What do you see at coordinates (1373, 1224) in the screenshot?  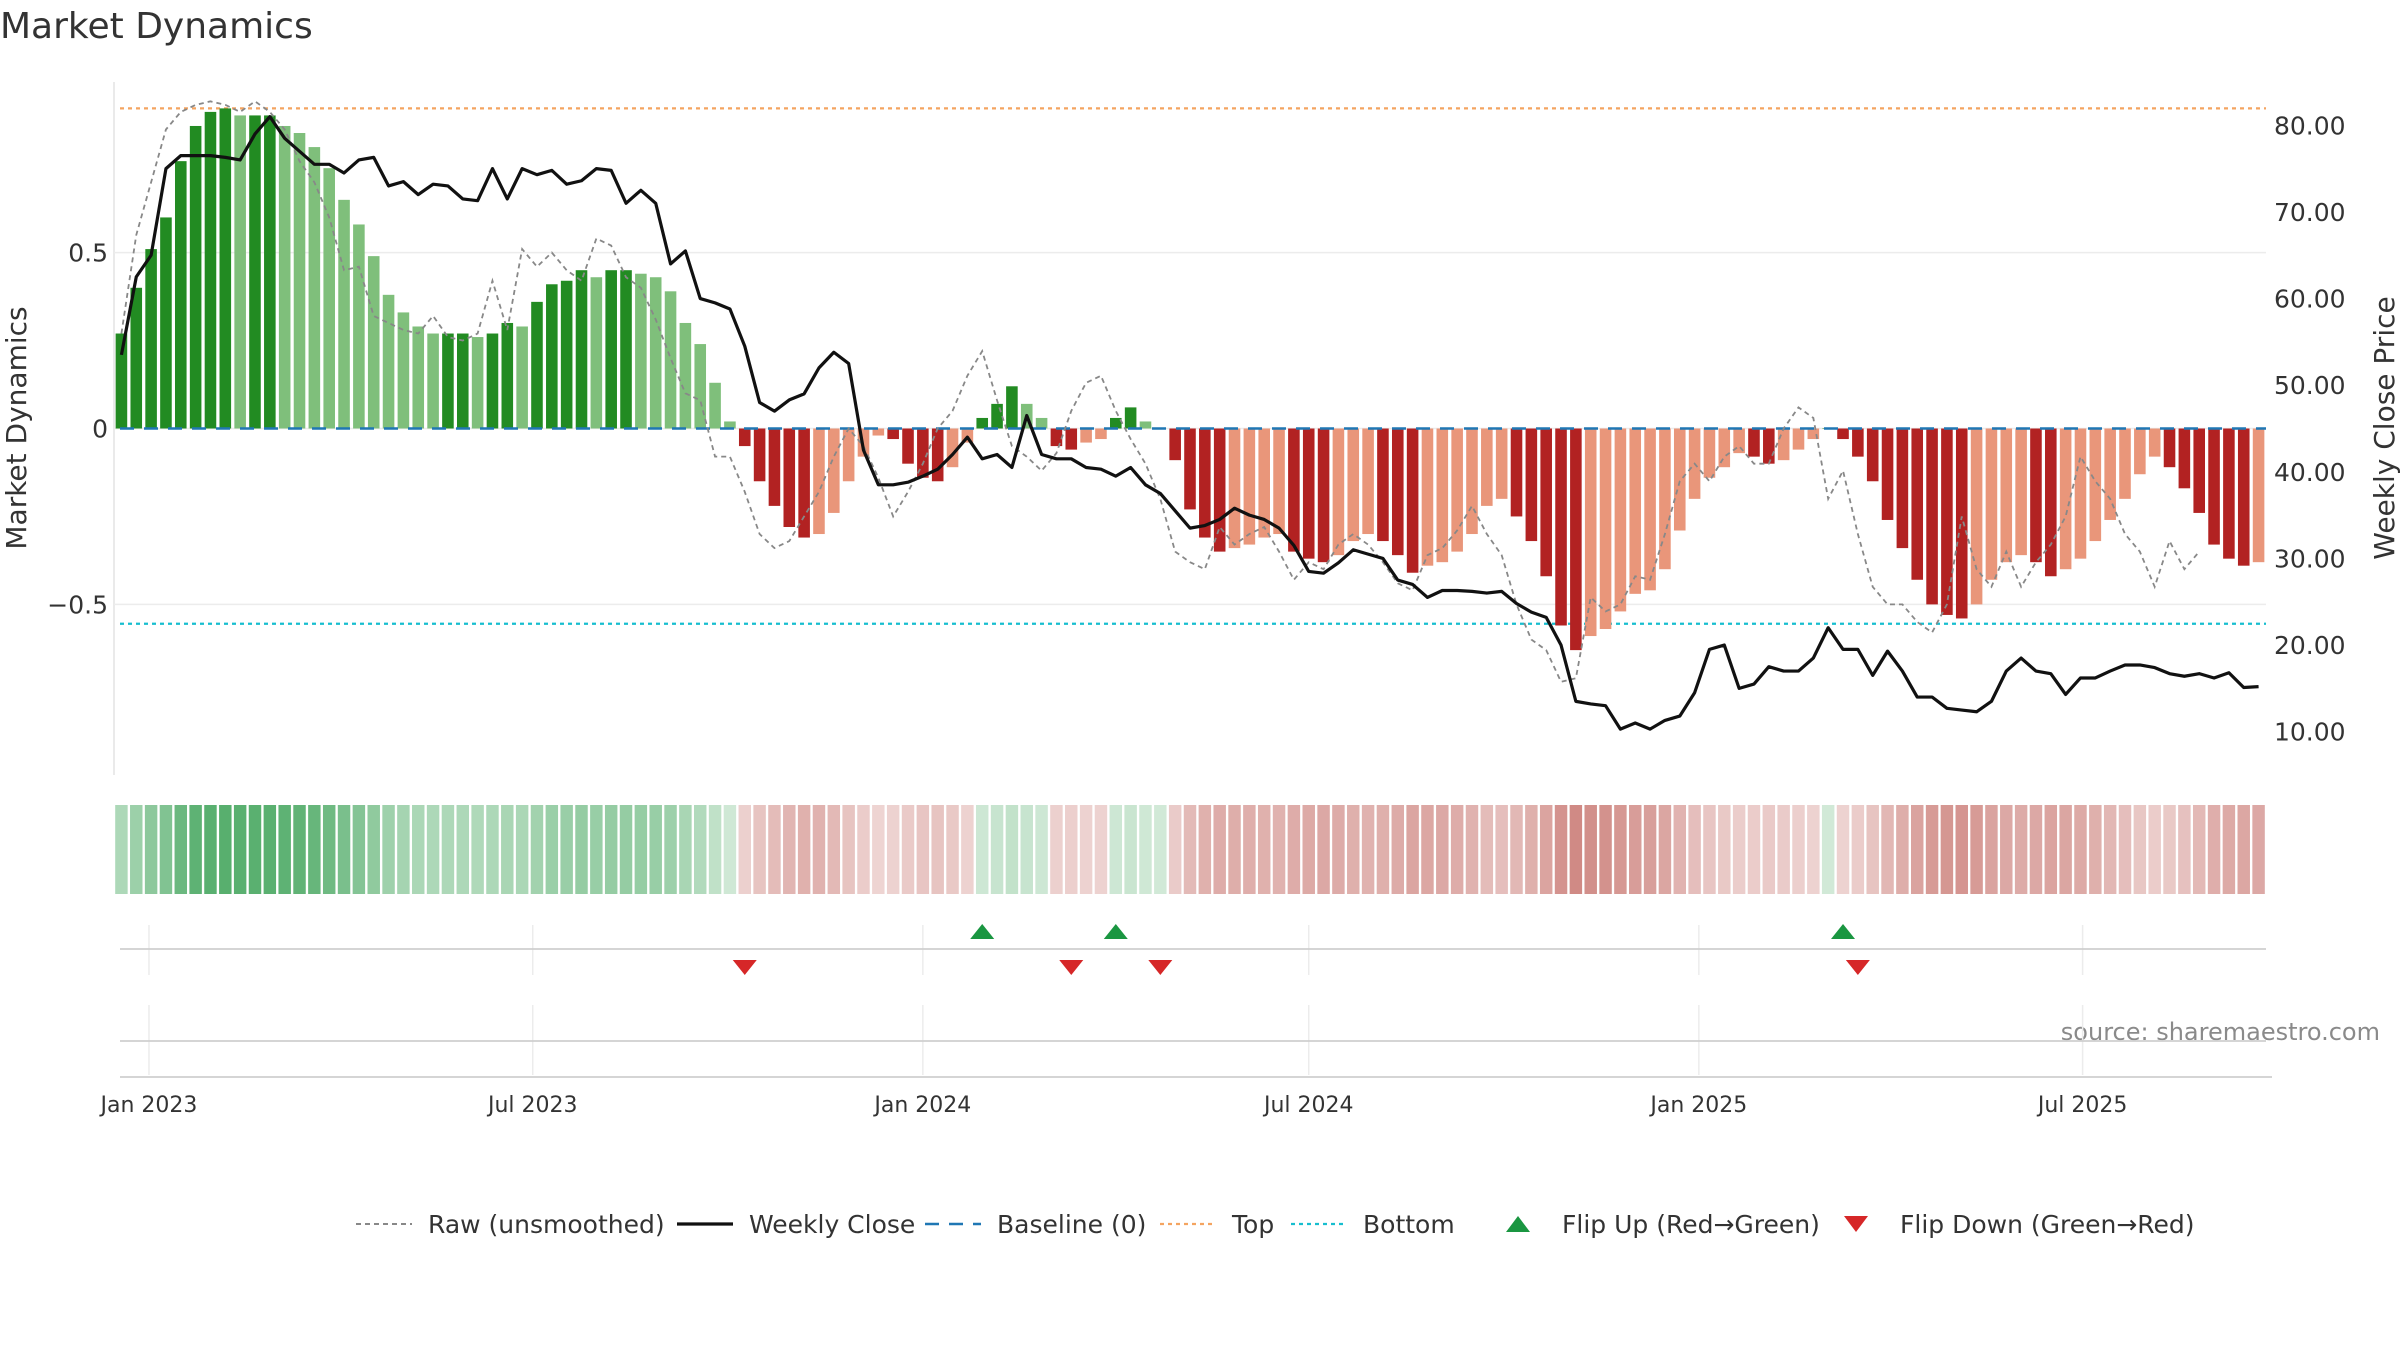 I see `legend-item-bottom: Bottom` at bounding box center [1373, 1224].